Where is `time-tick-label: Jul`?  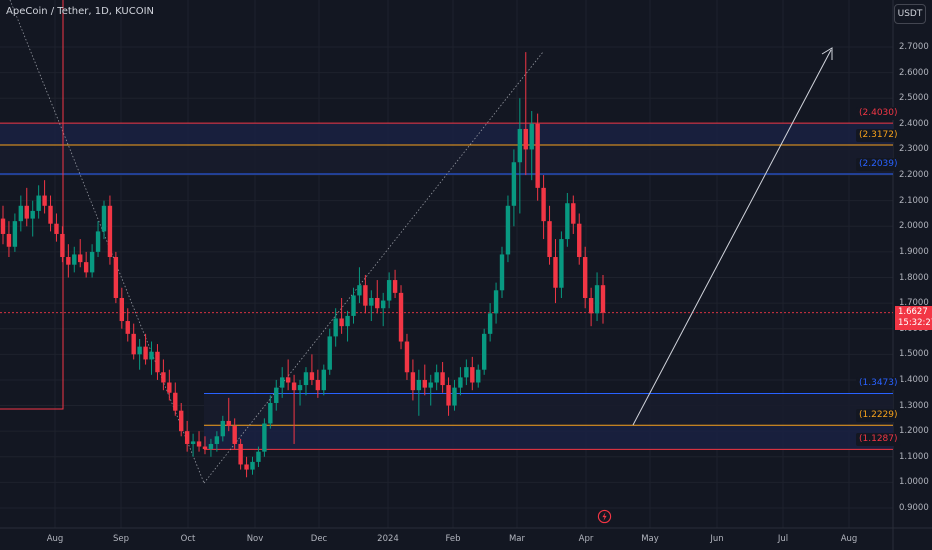
time-tick-label: Jul is located at coordinates (783, 539).